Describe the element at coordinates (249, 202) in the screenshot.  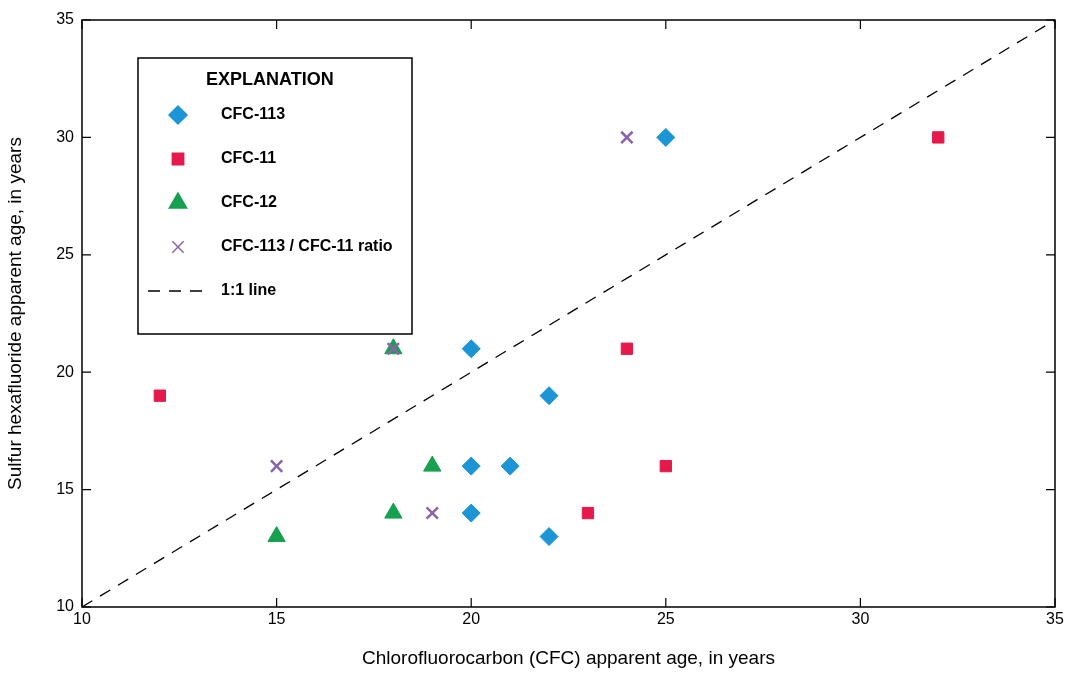
I see `legend-label: CFC-12` at that location.